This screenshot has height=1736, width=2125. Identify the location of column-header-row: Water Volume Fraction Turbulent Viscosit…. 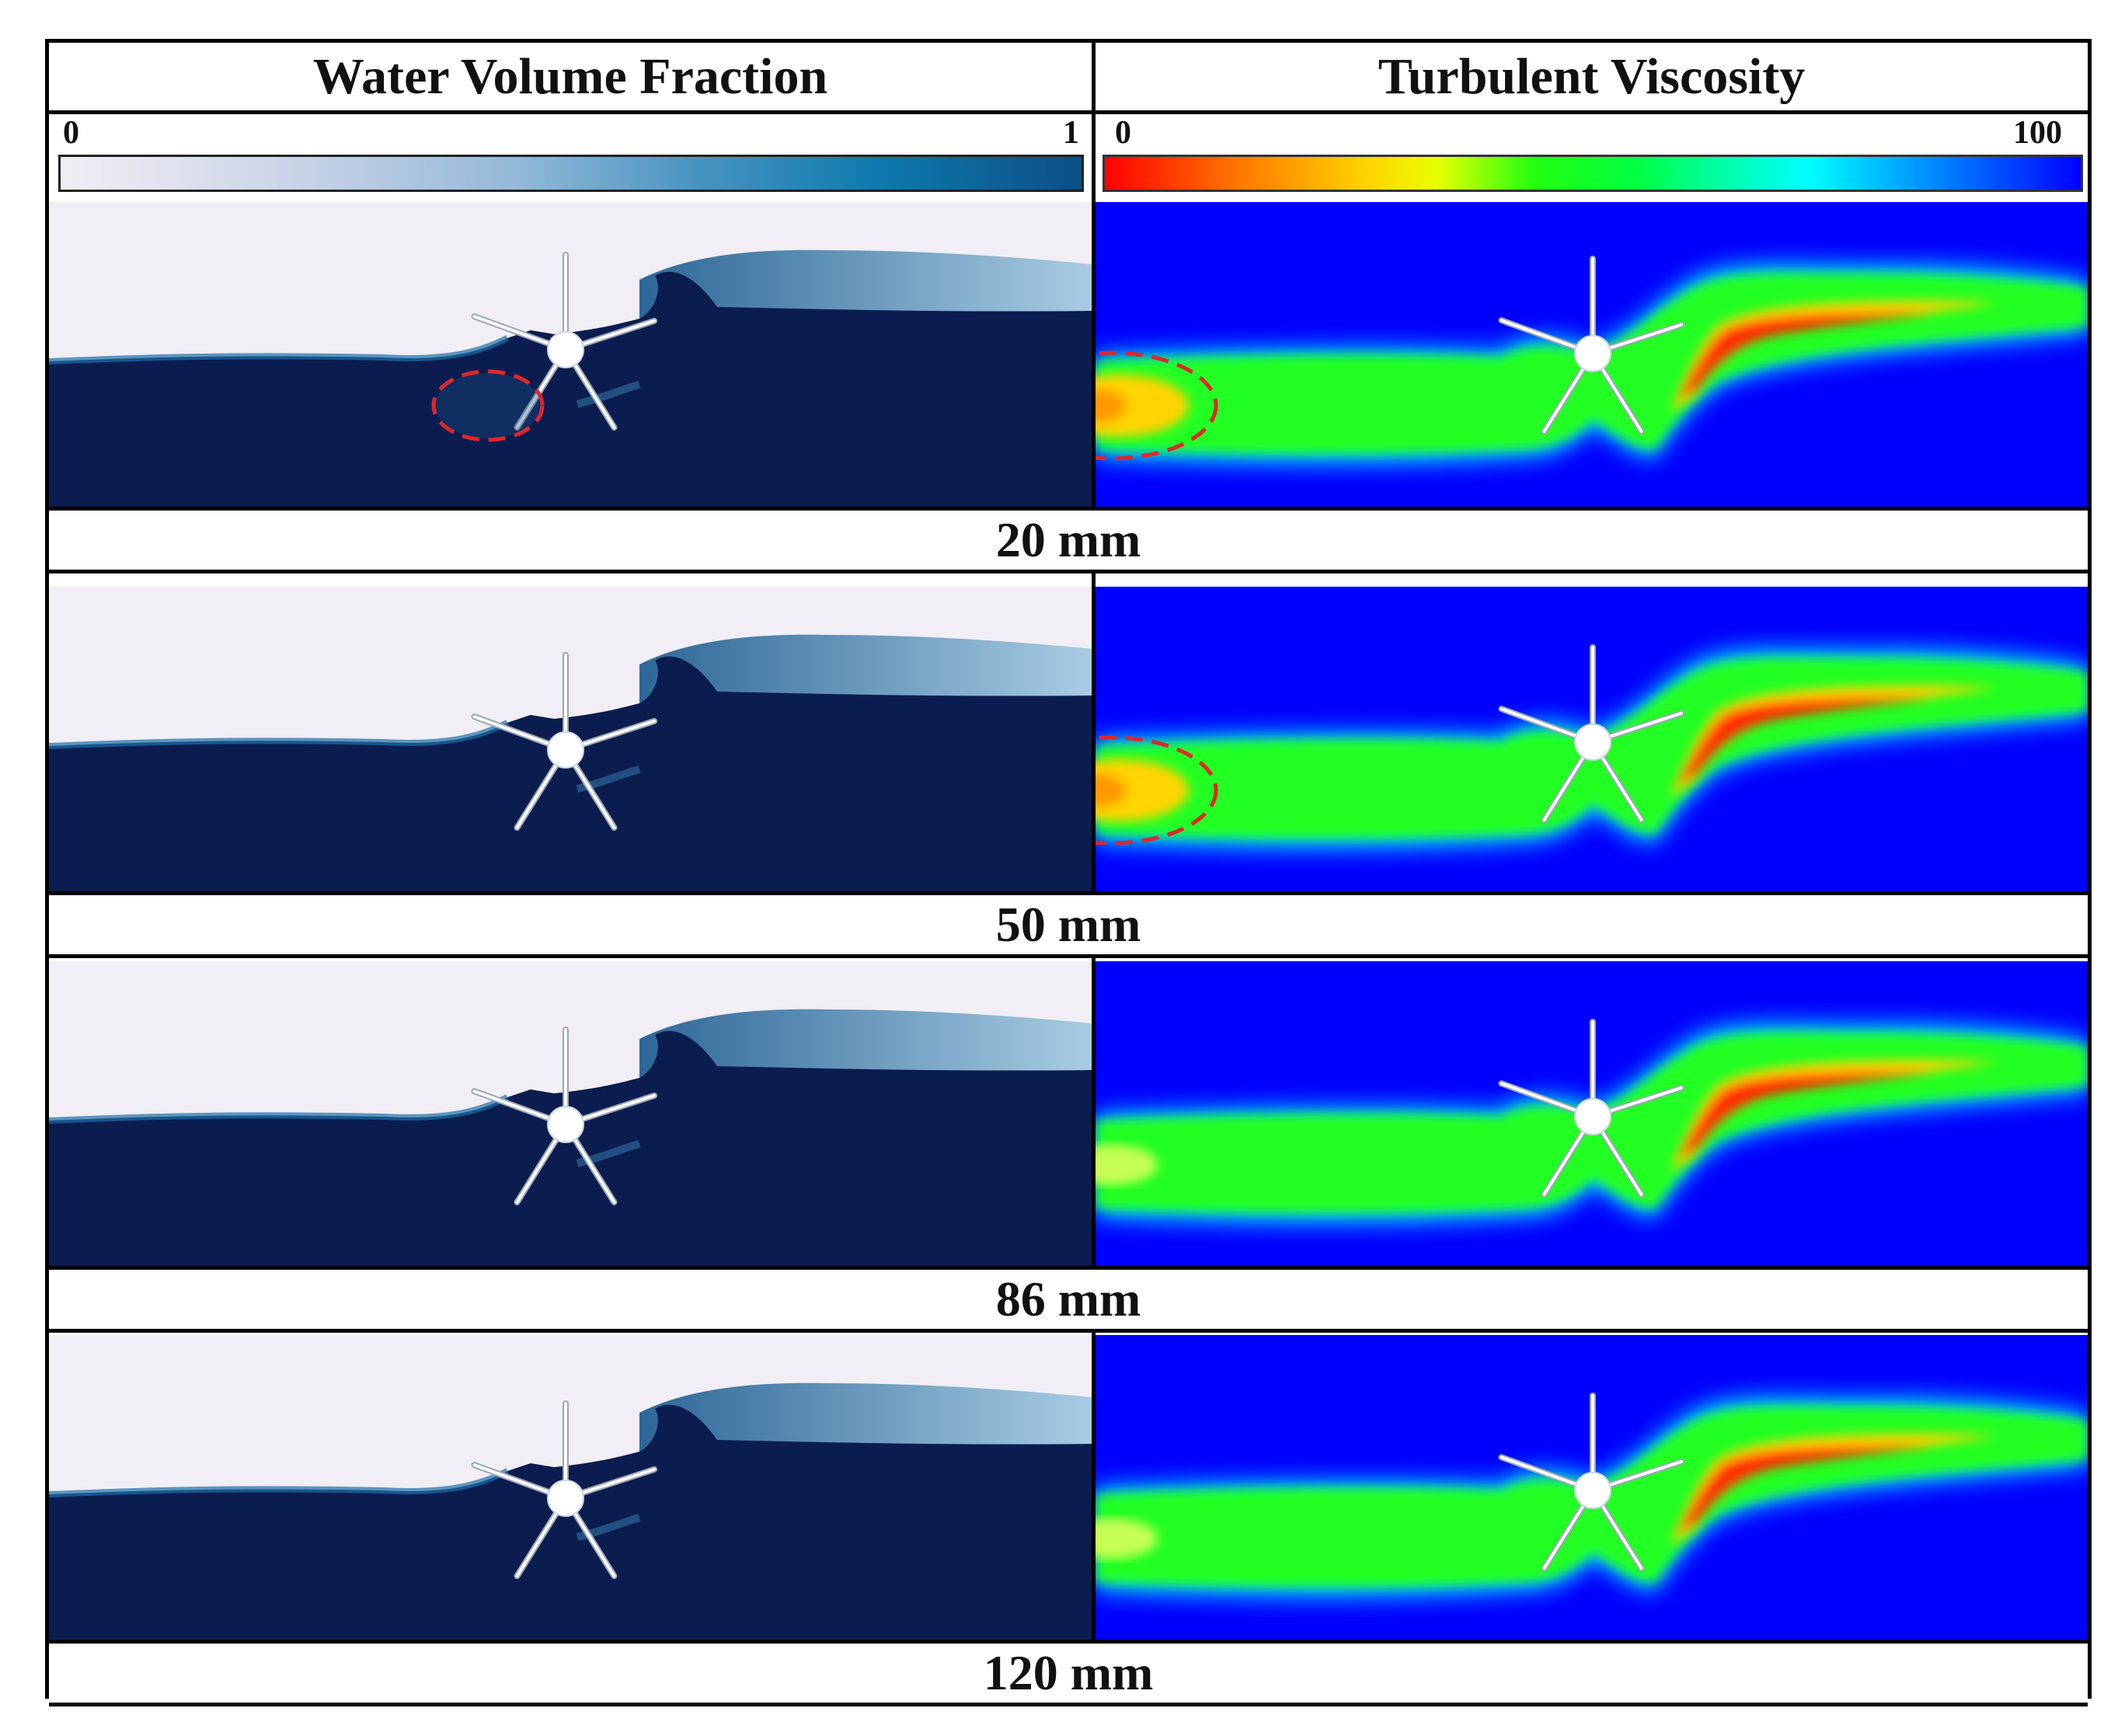
(1068, 78).